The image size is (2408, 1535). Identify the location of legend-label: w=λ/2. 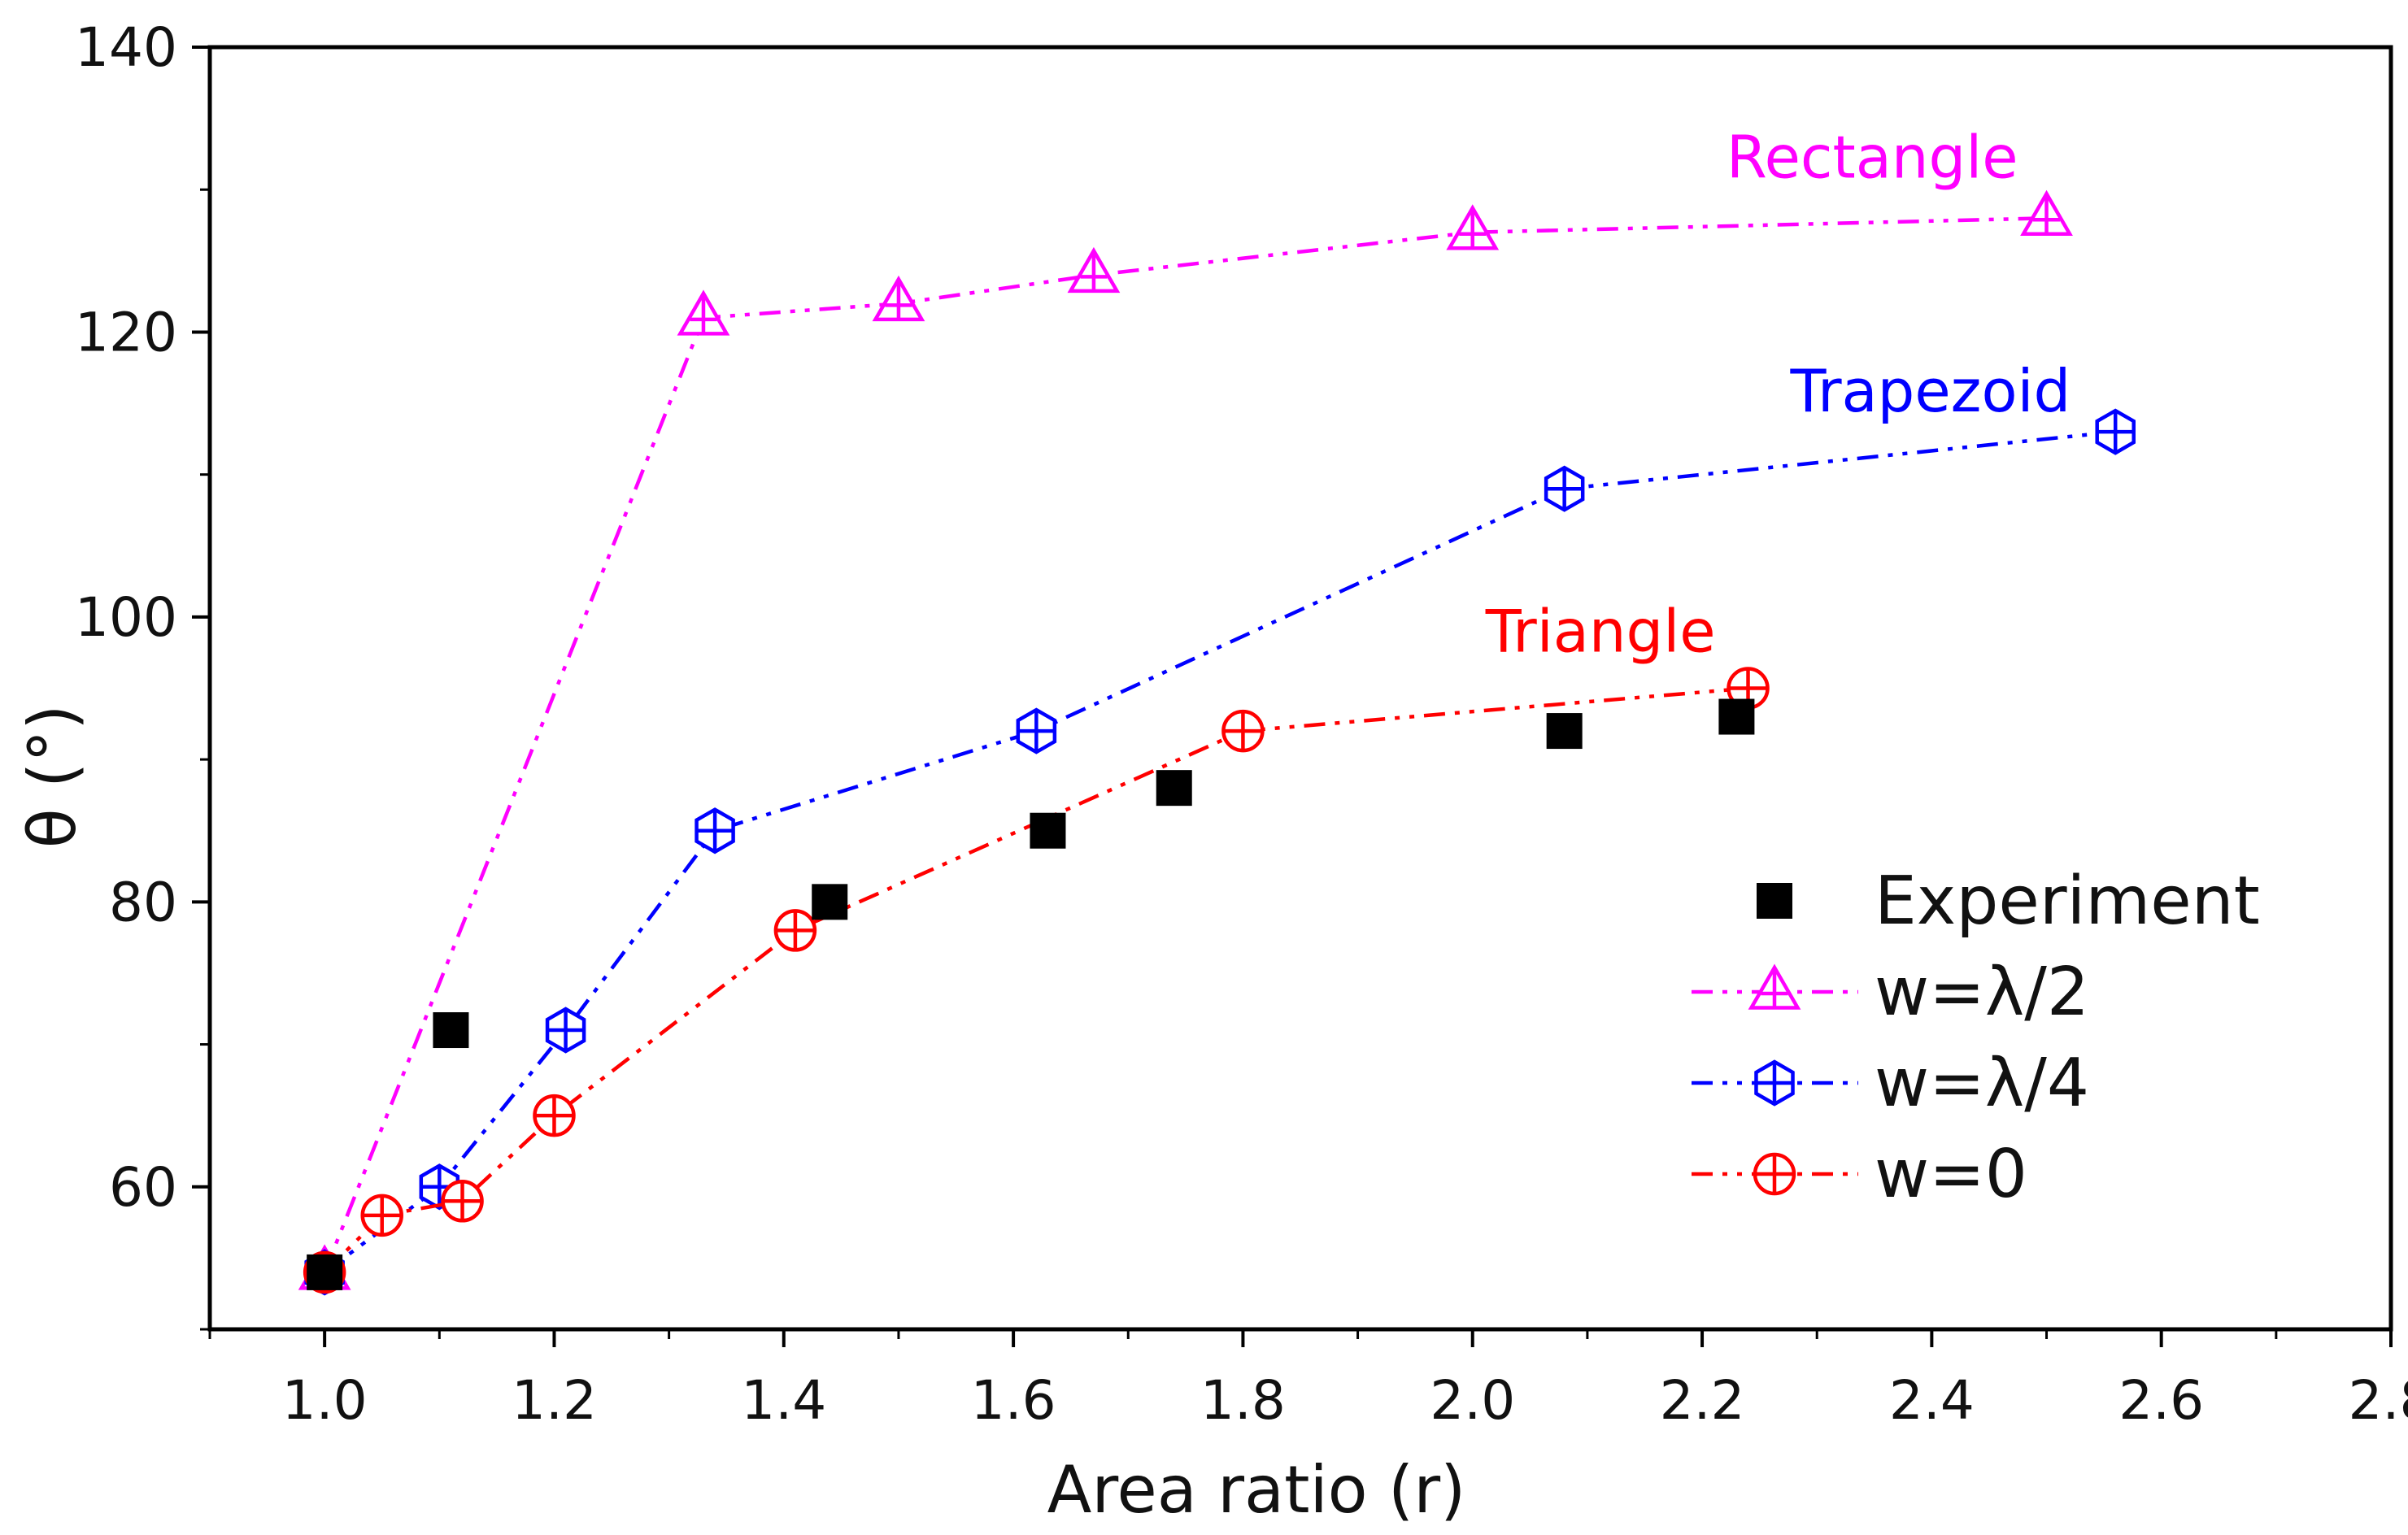
(1982, 993).